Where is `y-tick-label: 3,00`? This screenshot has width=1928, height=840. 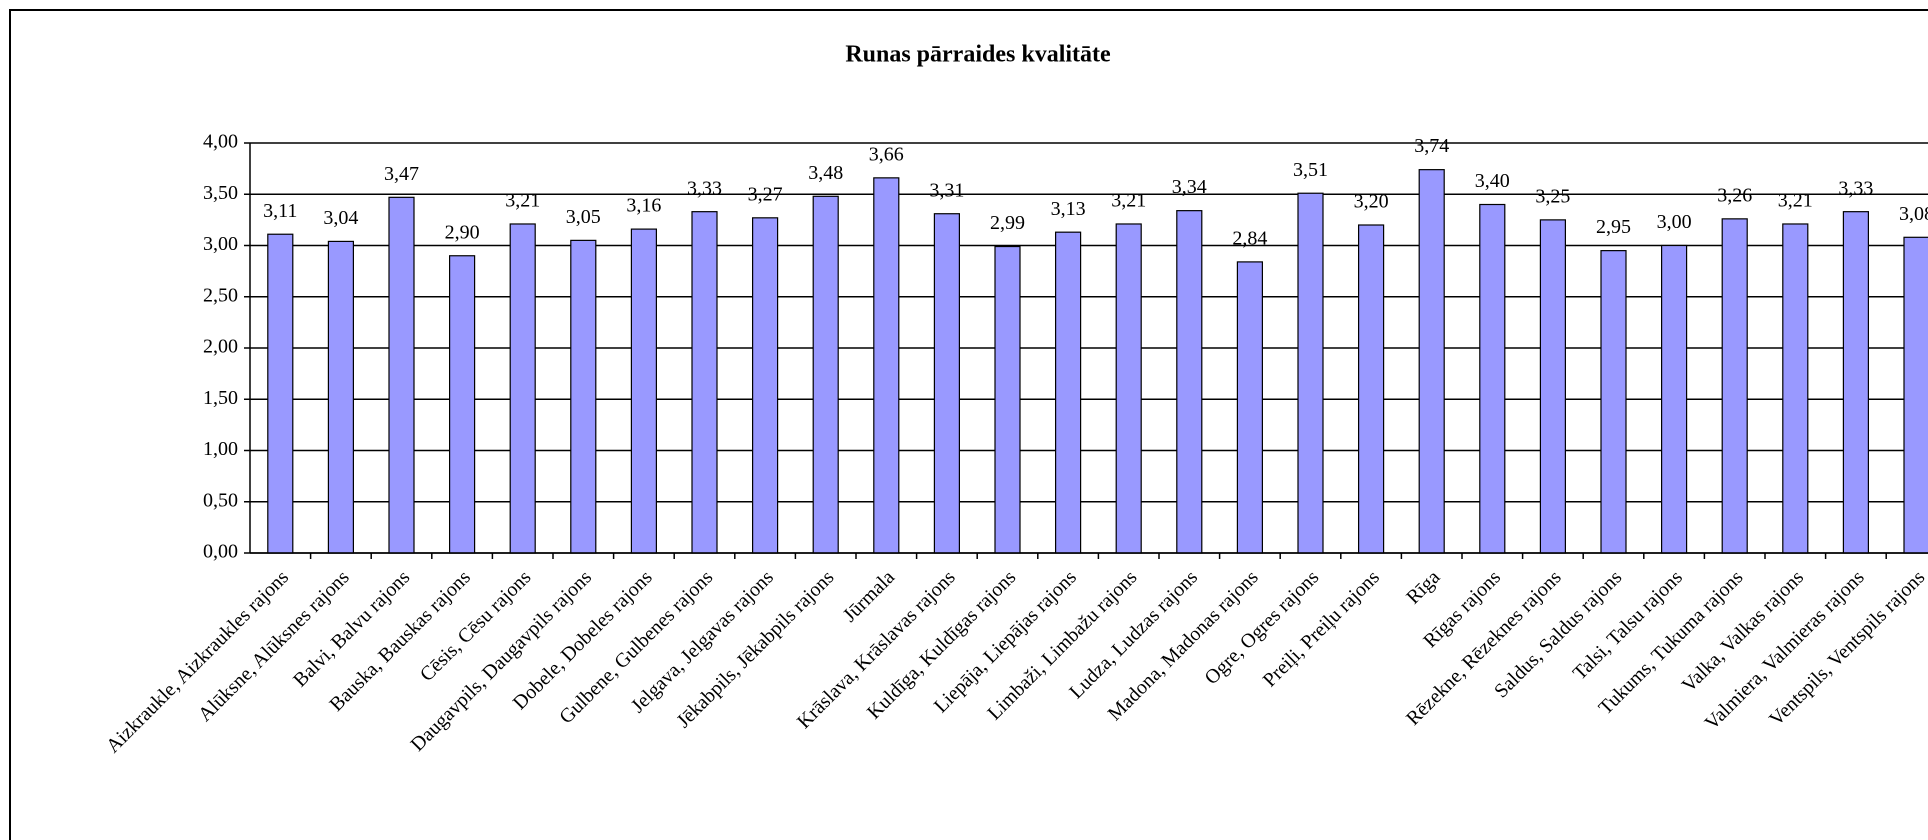
y-tick-label: 3,00 is located at coordinates (220, 244).